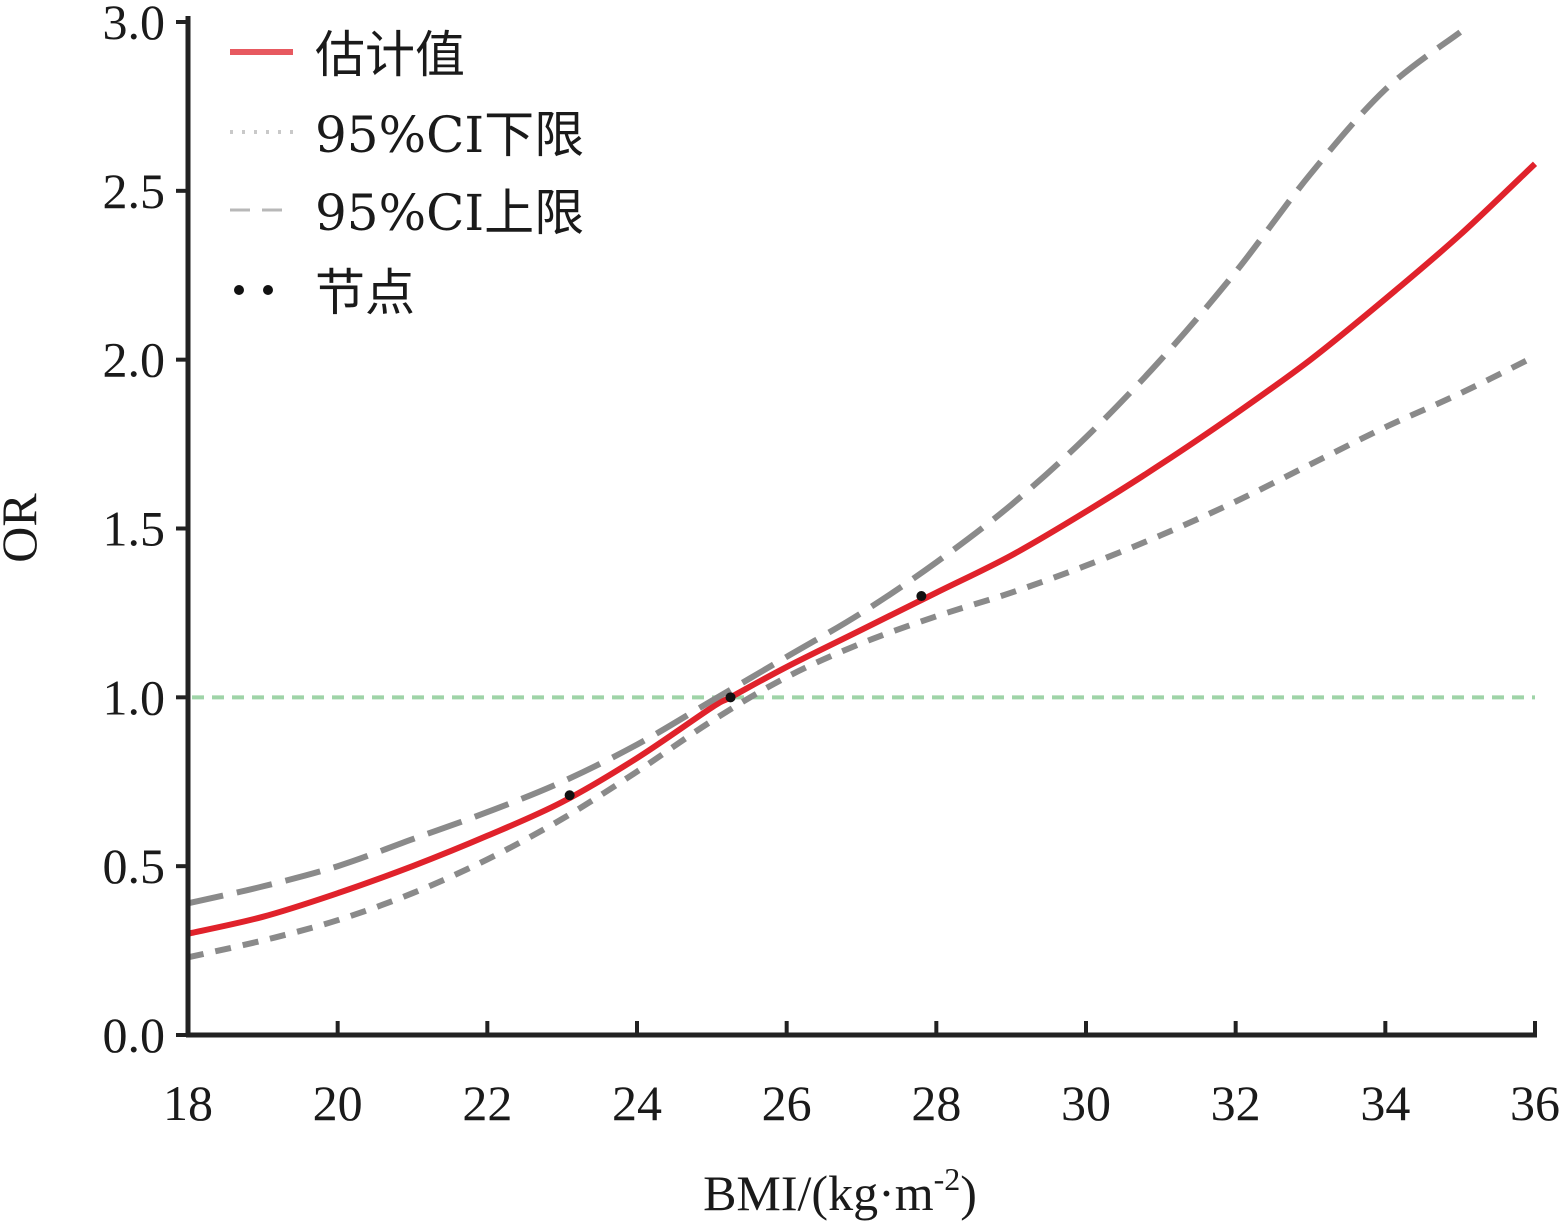 The image size is (1565, 1226). I want to click on y-tick-label: 1.5, so click(134, 529).